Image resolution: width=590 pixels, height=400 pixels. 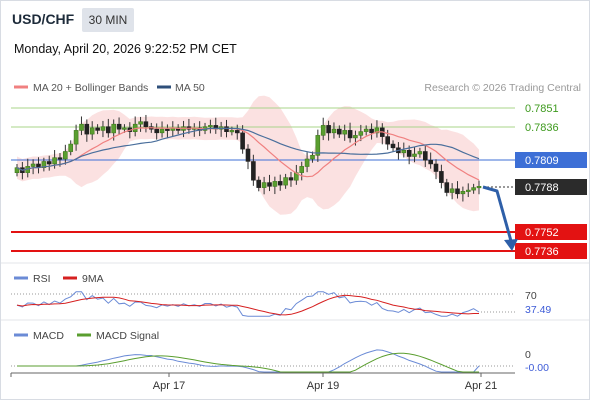 I want to click on macd-signal-line, so click(x=248, y=362).